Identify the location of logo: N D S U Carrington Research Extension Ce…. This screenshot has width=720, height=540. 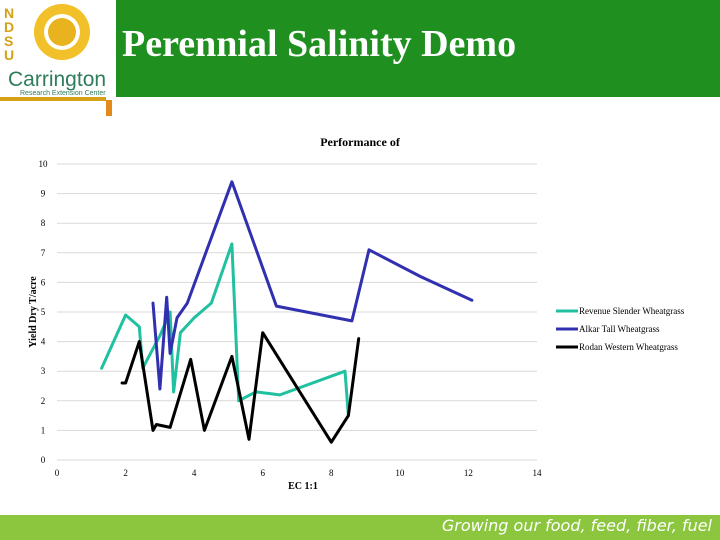
(58, 50).